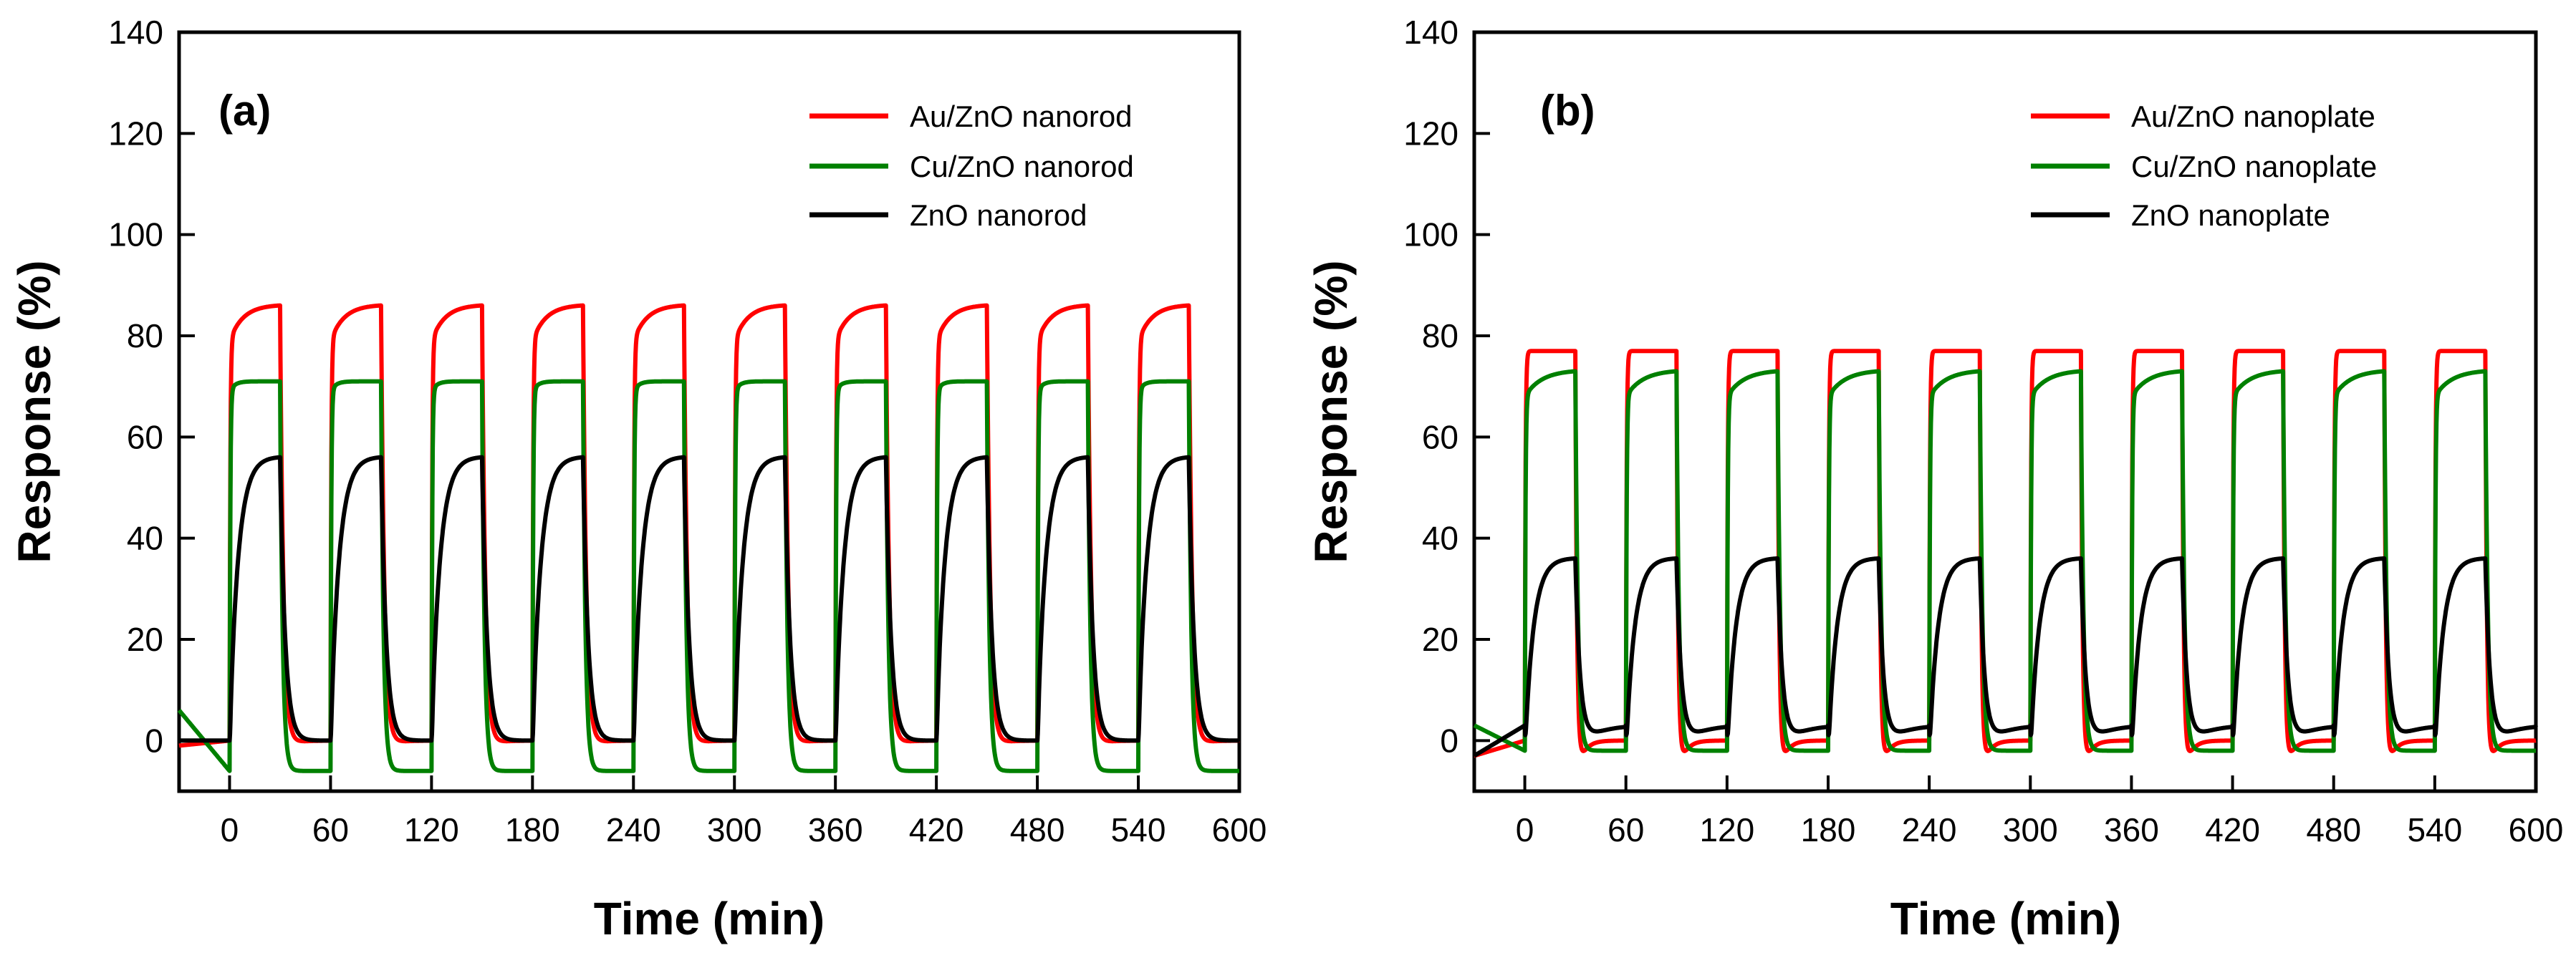  I want to click on legend-label-cu: Cu/ZnO nanoplate, so click(2254, 166).